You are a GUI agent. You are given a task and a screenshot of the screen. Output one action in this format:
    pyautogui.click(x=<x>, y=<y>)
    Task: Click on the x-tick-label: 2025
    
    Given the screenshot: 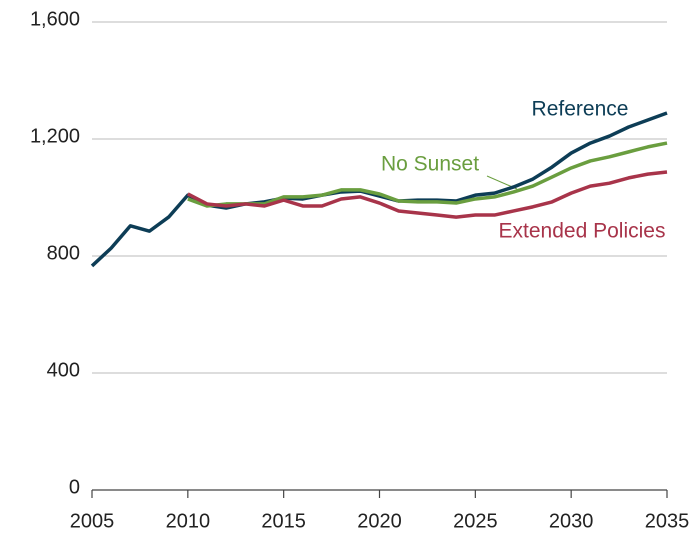 What is the action you would take?
    pyautogui.click(x=475, y=521)
    